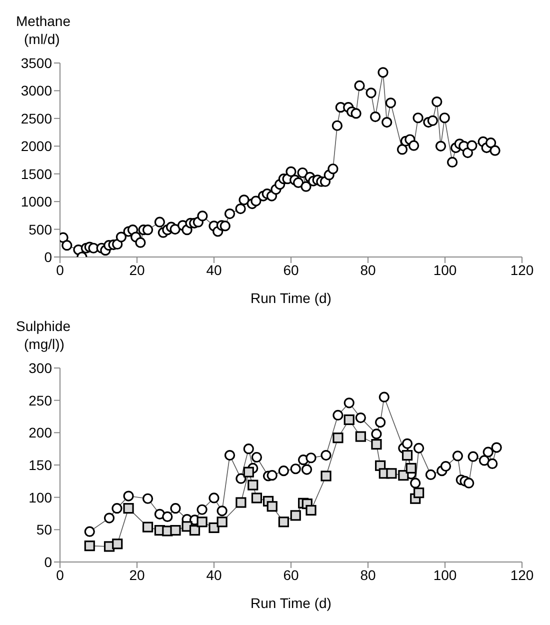  What do you see at coordinates (40, 229) in the screenshot?
I see `y-tick-label: 500` at bounding box center [40, 229].